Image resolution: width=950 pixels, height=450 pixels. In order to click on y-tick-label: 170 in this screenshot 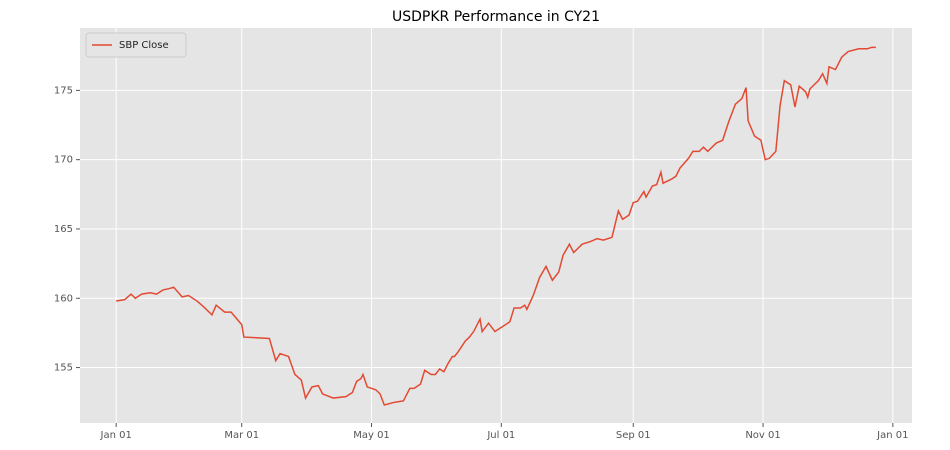, I will do `click(63, 160)`.